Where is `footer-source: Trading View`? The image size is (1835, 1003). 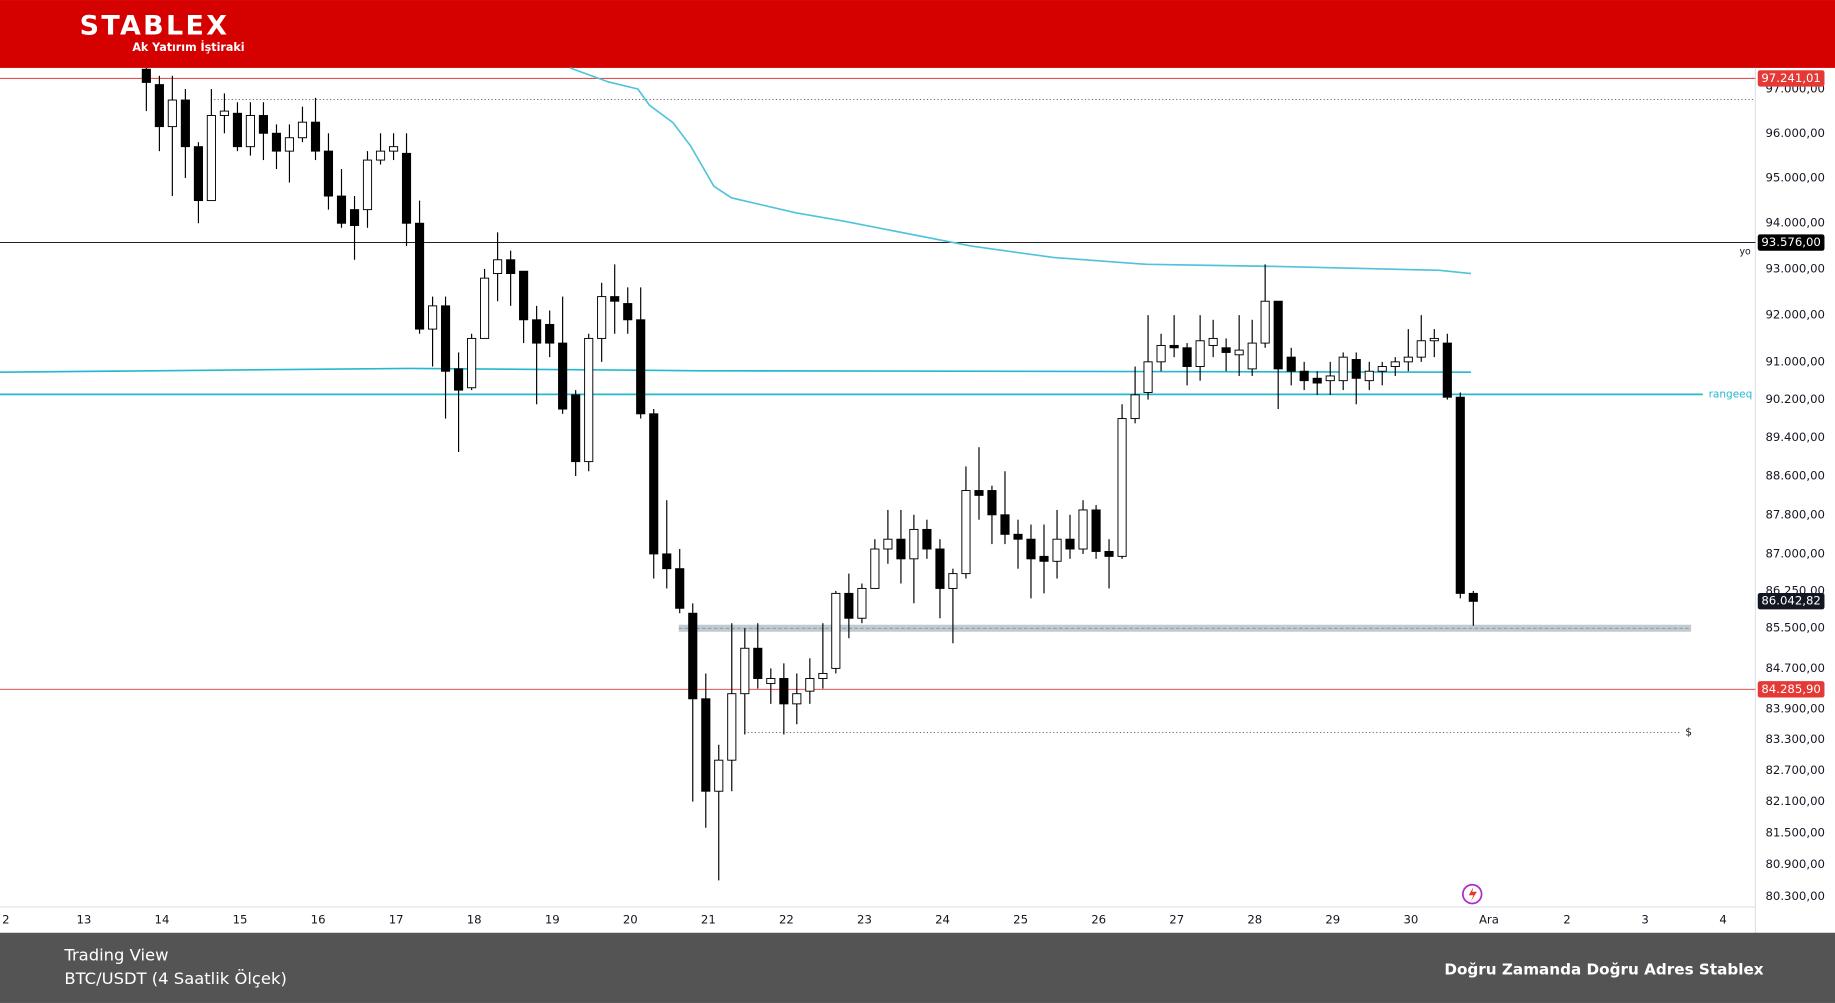 footer-source: Trading View is located at coordinates (115, 955).